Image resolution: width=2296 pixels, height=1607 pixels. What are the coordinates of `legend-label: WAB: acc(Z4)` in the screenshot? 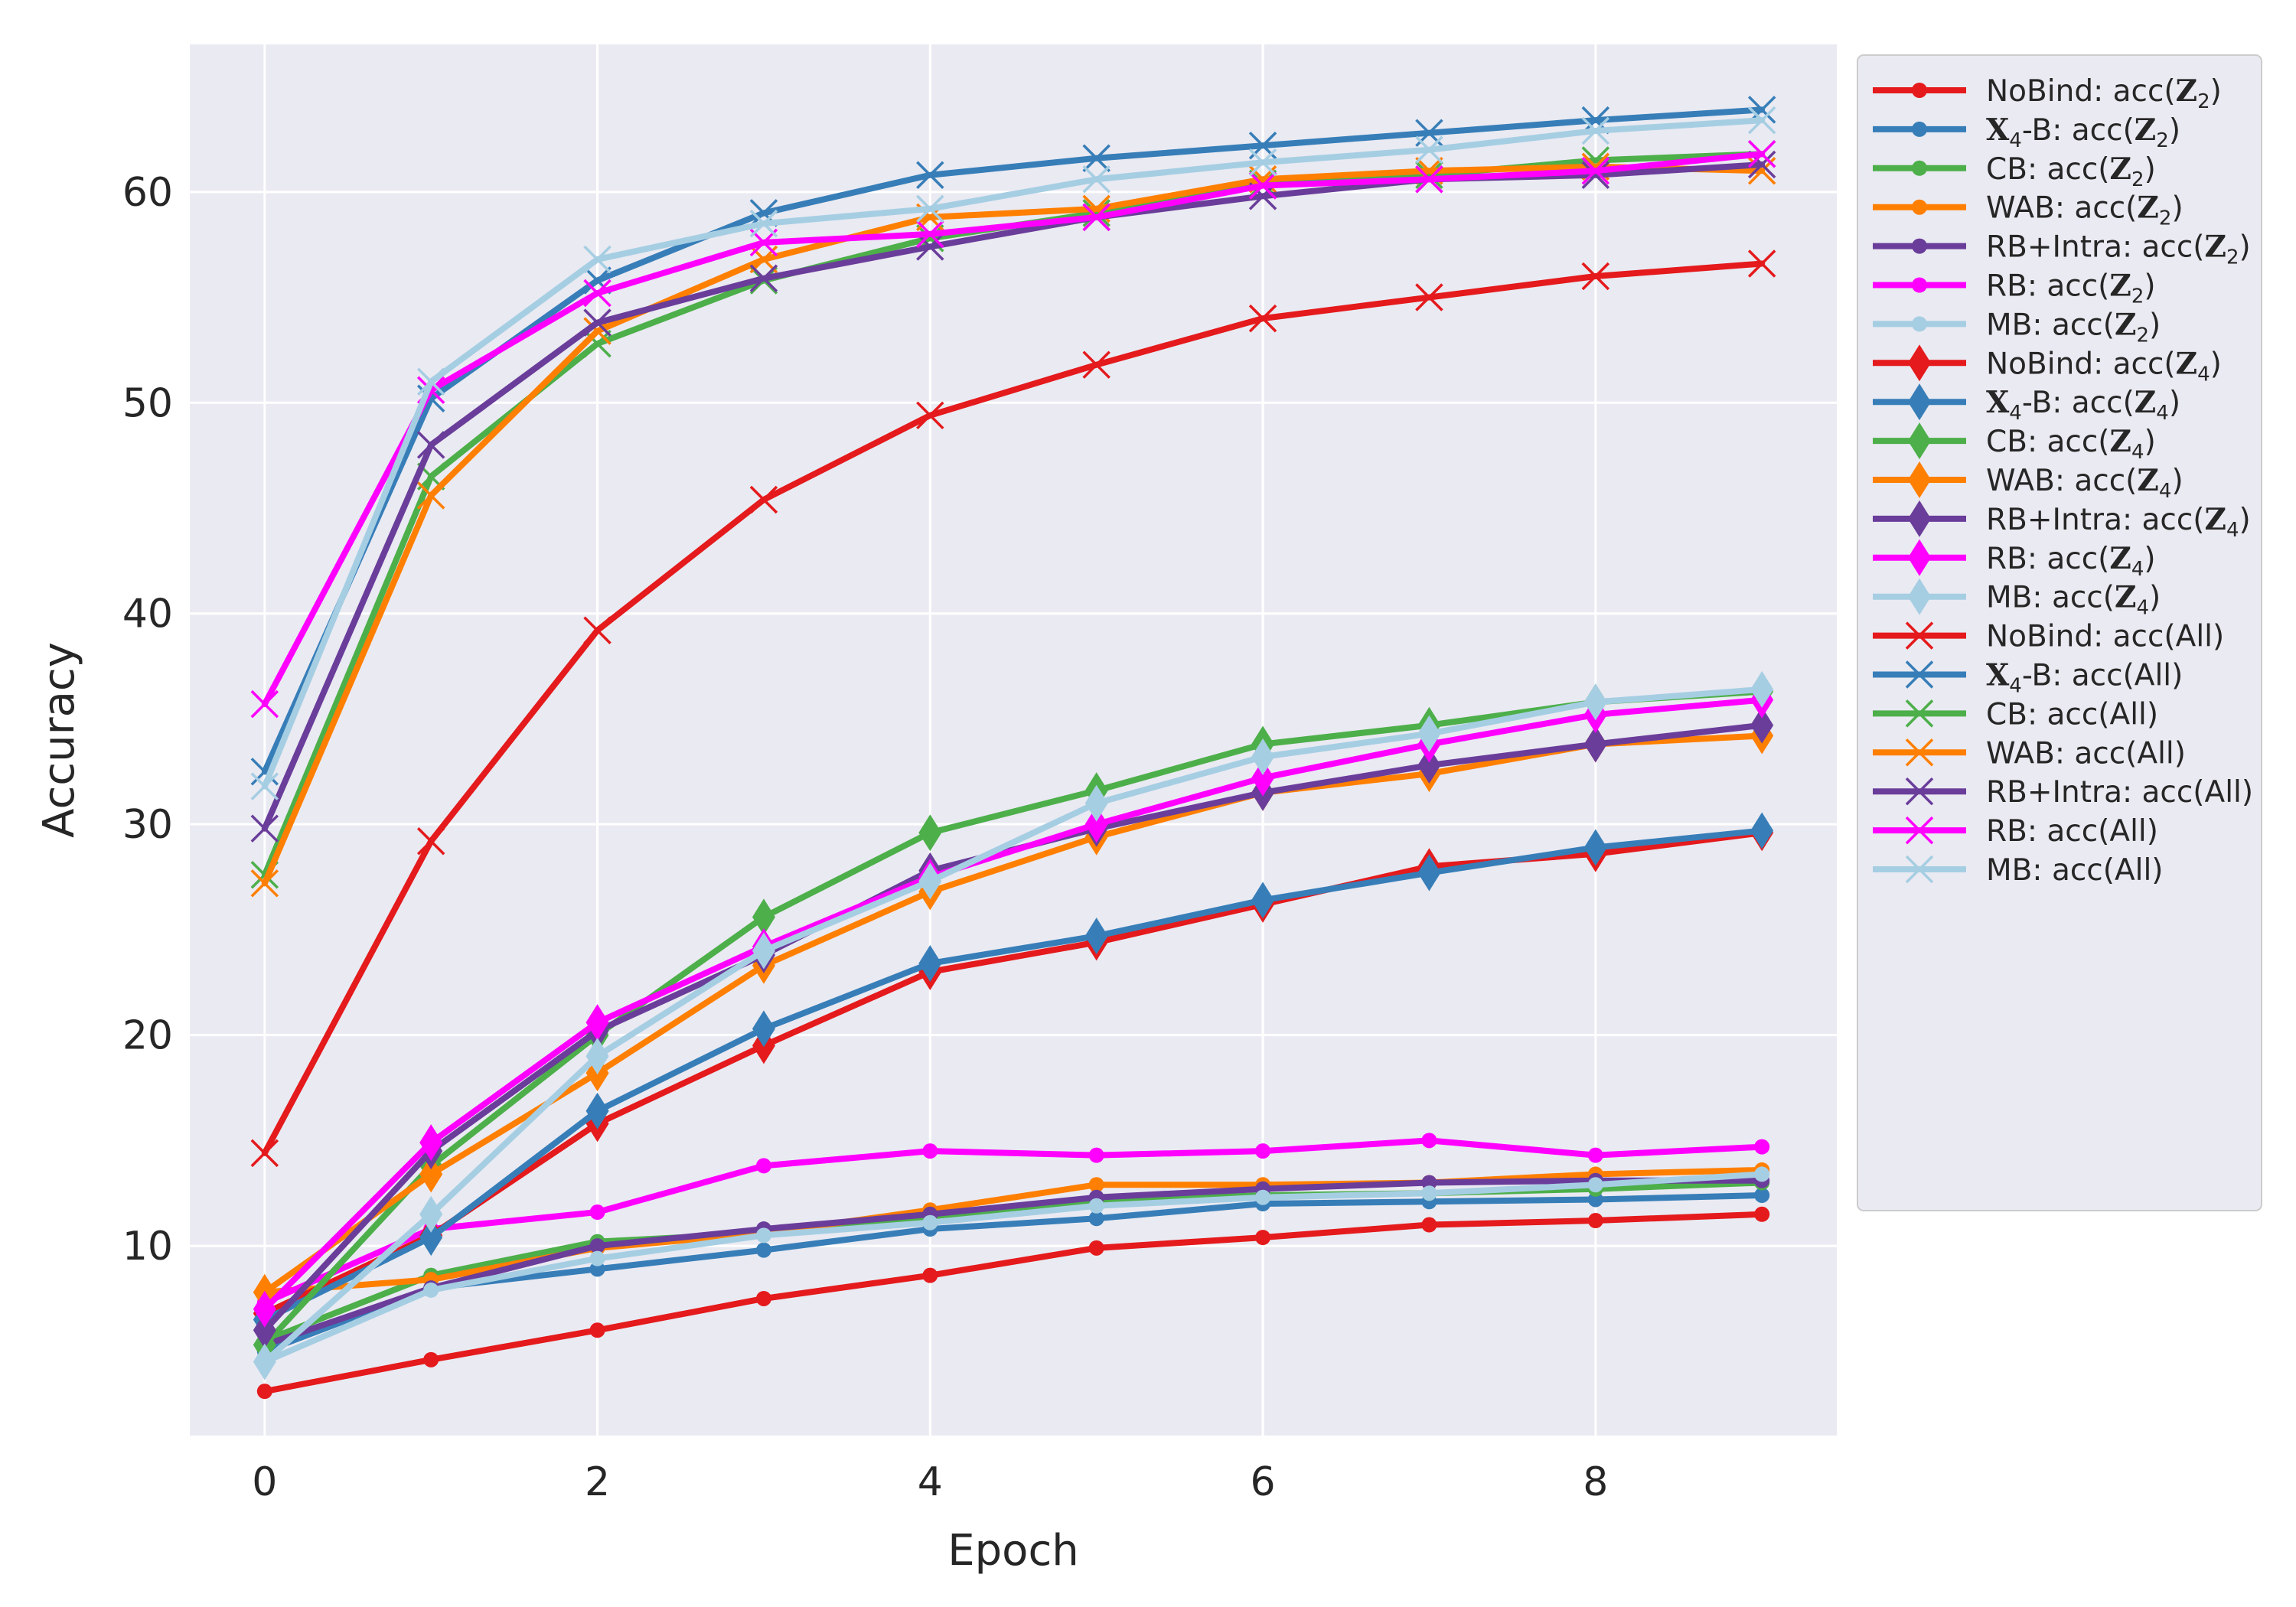 It's located at (2084, 483).